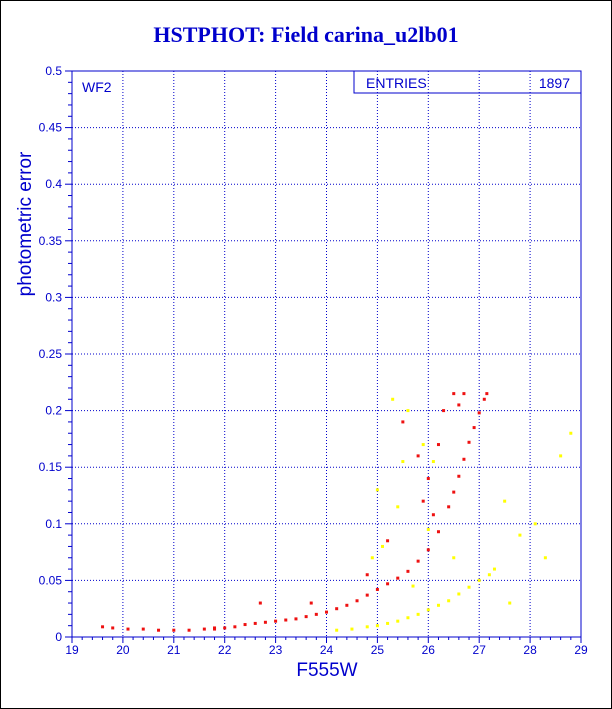 The width and height of the screenshot is (612, 709). I want to click on y-tick-label: 0.3, so click(53, 297).